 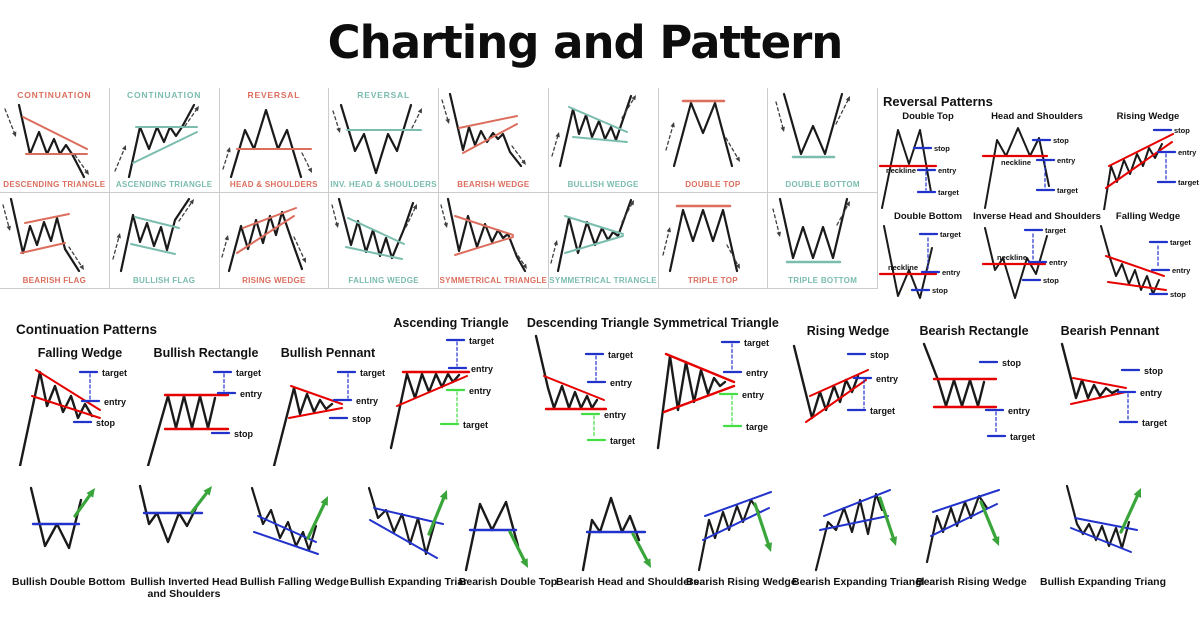 I want to click on bottom-group-bearish-expanding-triangl: Bearish Expanding Triangl, so click(x=858, y=535).